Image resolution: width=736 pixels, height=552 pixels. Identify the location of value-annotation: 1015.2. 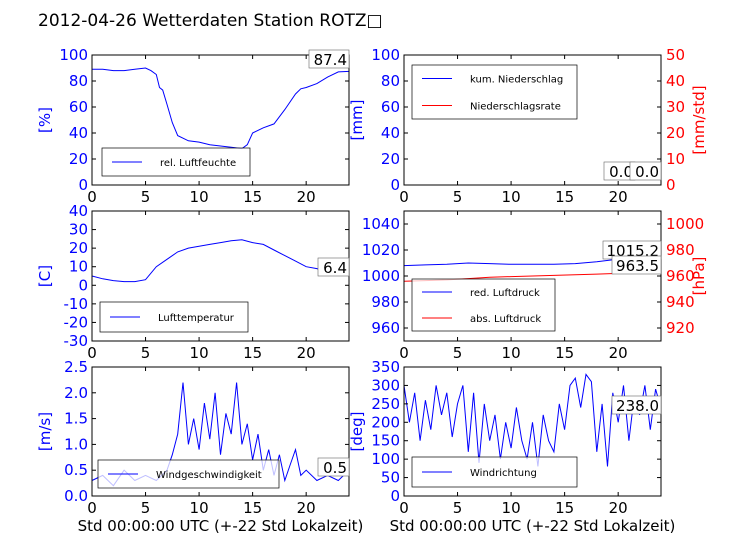
(633, 251).